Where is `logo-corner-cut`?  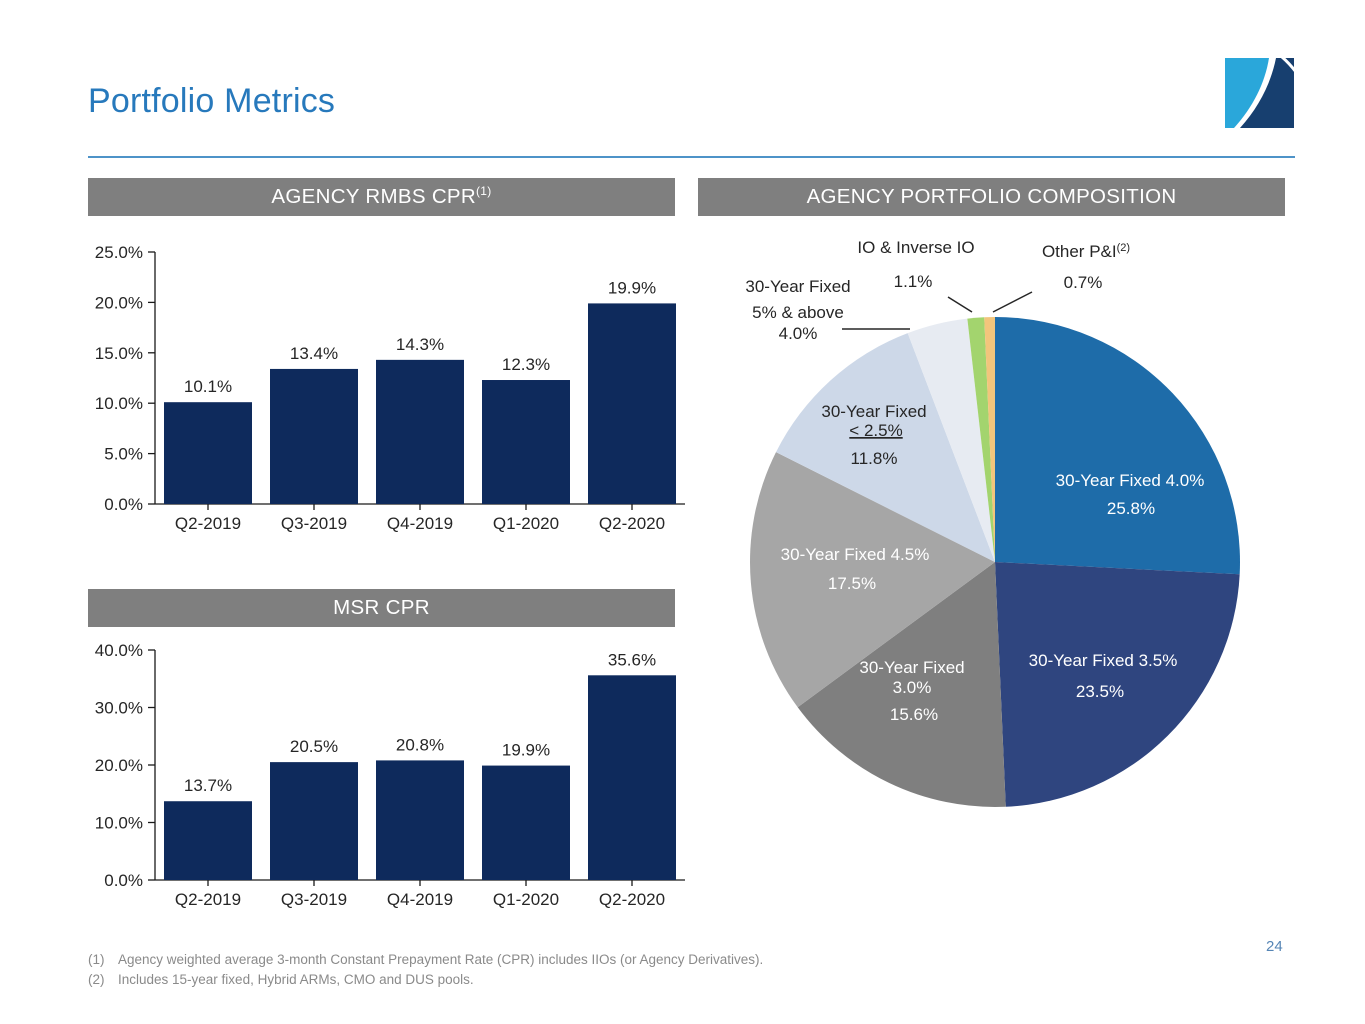 logo-corner-cut is located at coordinates (1289, 64).